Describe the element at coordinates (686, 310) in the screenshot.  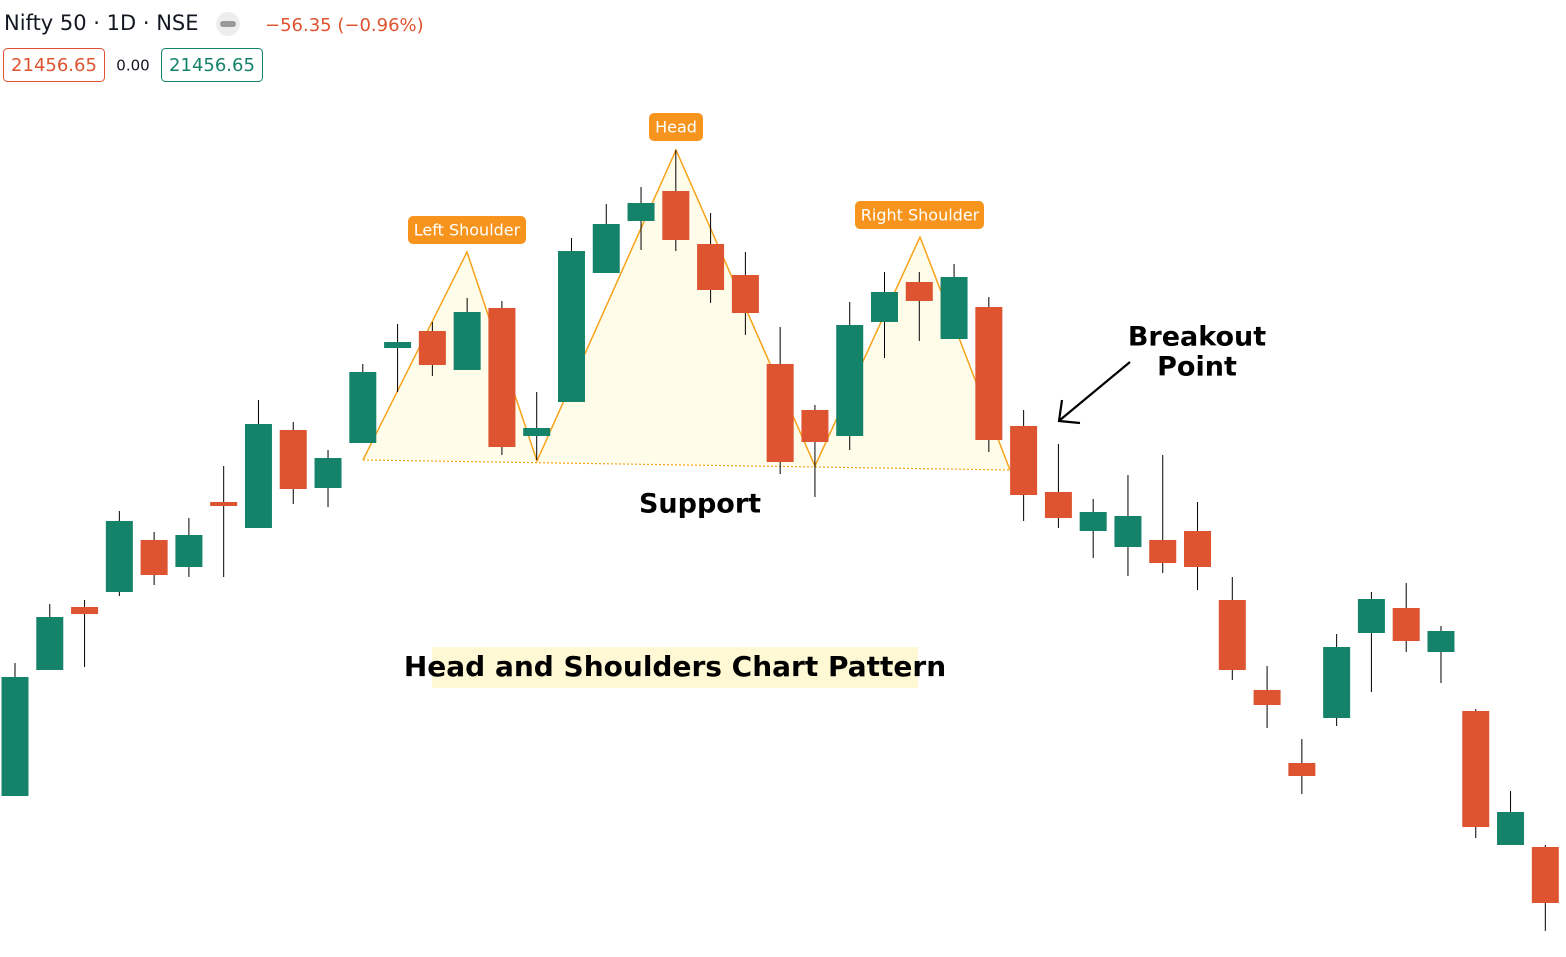
I see `pattern-area` at that location.